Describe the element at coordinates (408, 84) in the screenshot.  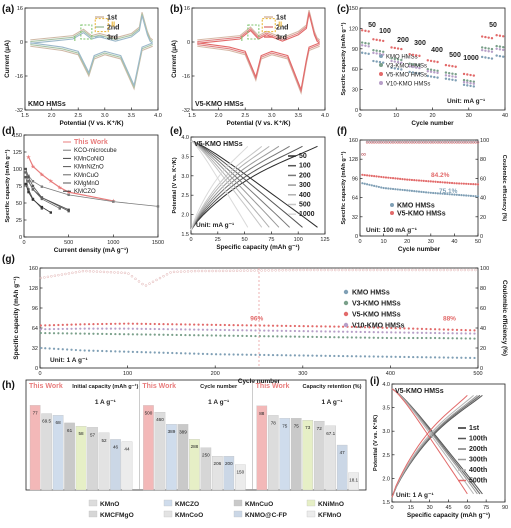
I see `legend-label: V10-KMO HMSs` at that location.